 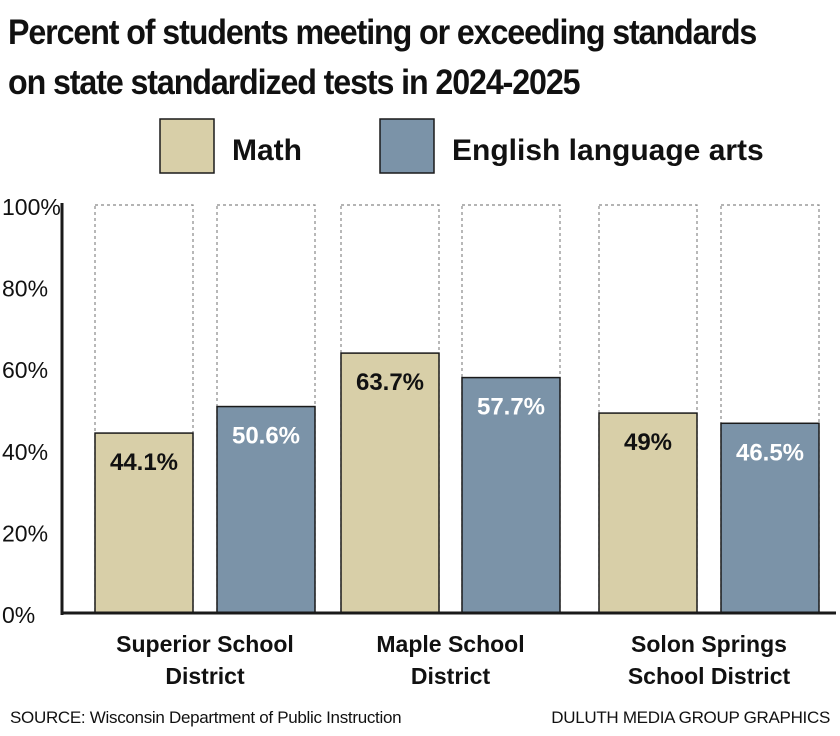 I want to click on x-category-label: Solon Springs, so click(x=709, y=644).